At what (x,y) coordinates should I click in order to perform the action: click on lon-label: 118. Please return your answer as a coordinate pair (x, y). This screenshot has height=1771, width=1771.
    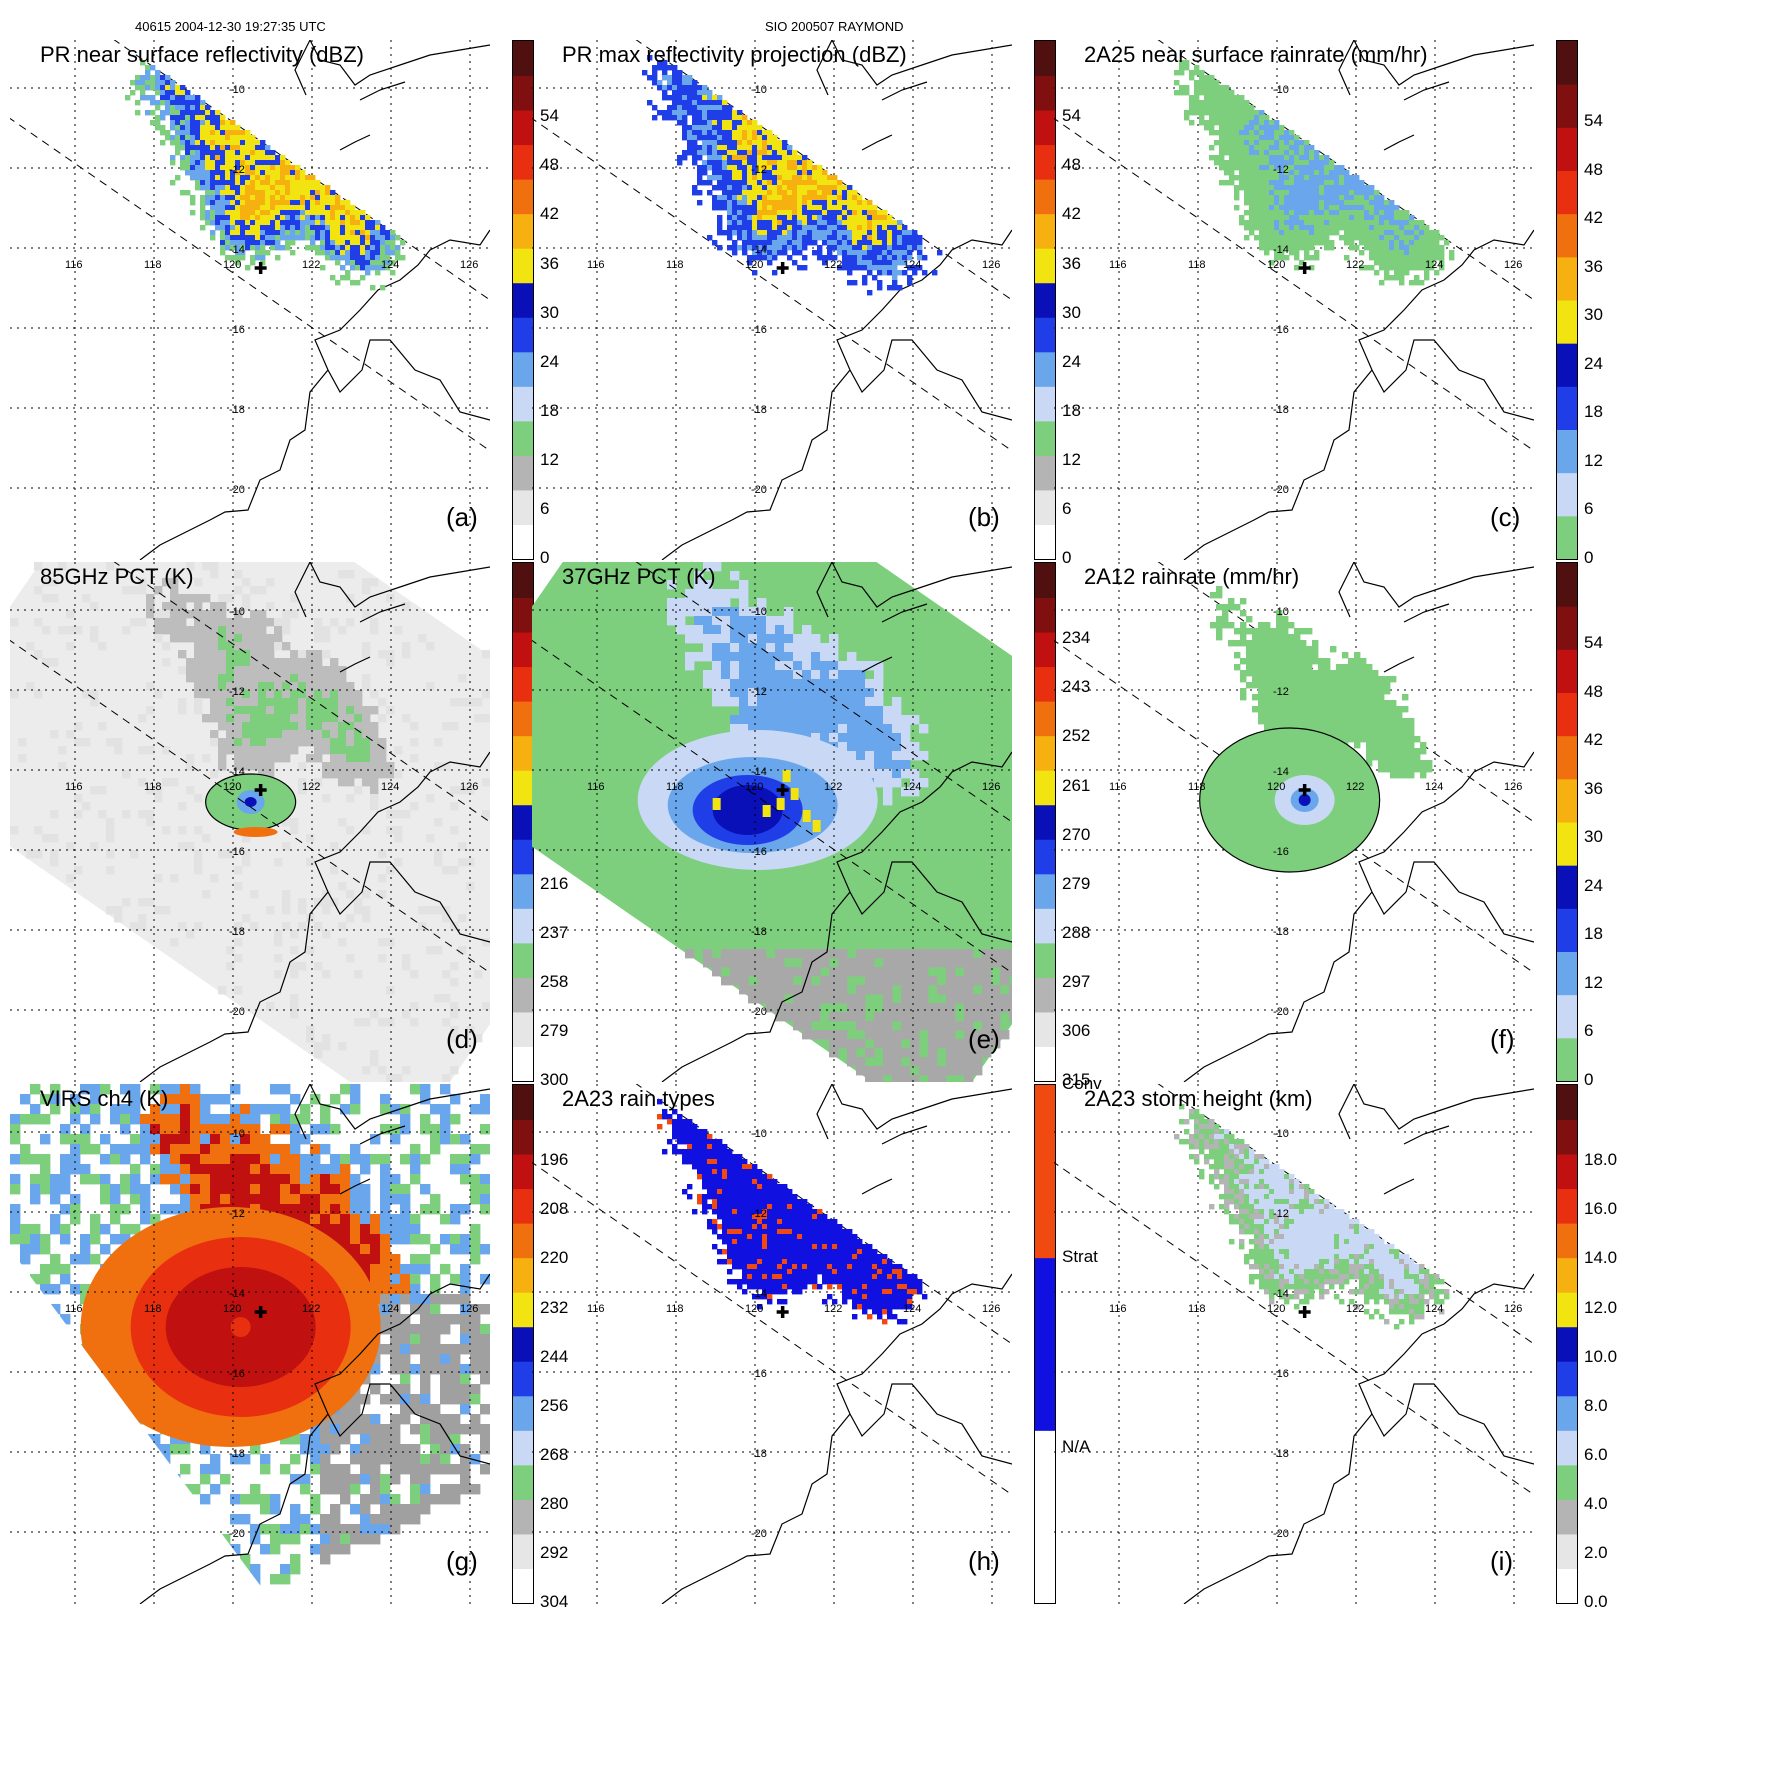
    Looking at the image, I should click on (1197, 787).